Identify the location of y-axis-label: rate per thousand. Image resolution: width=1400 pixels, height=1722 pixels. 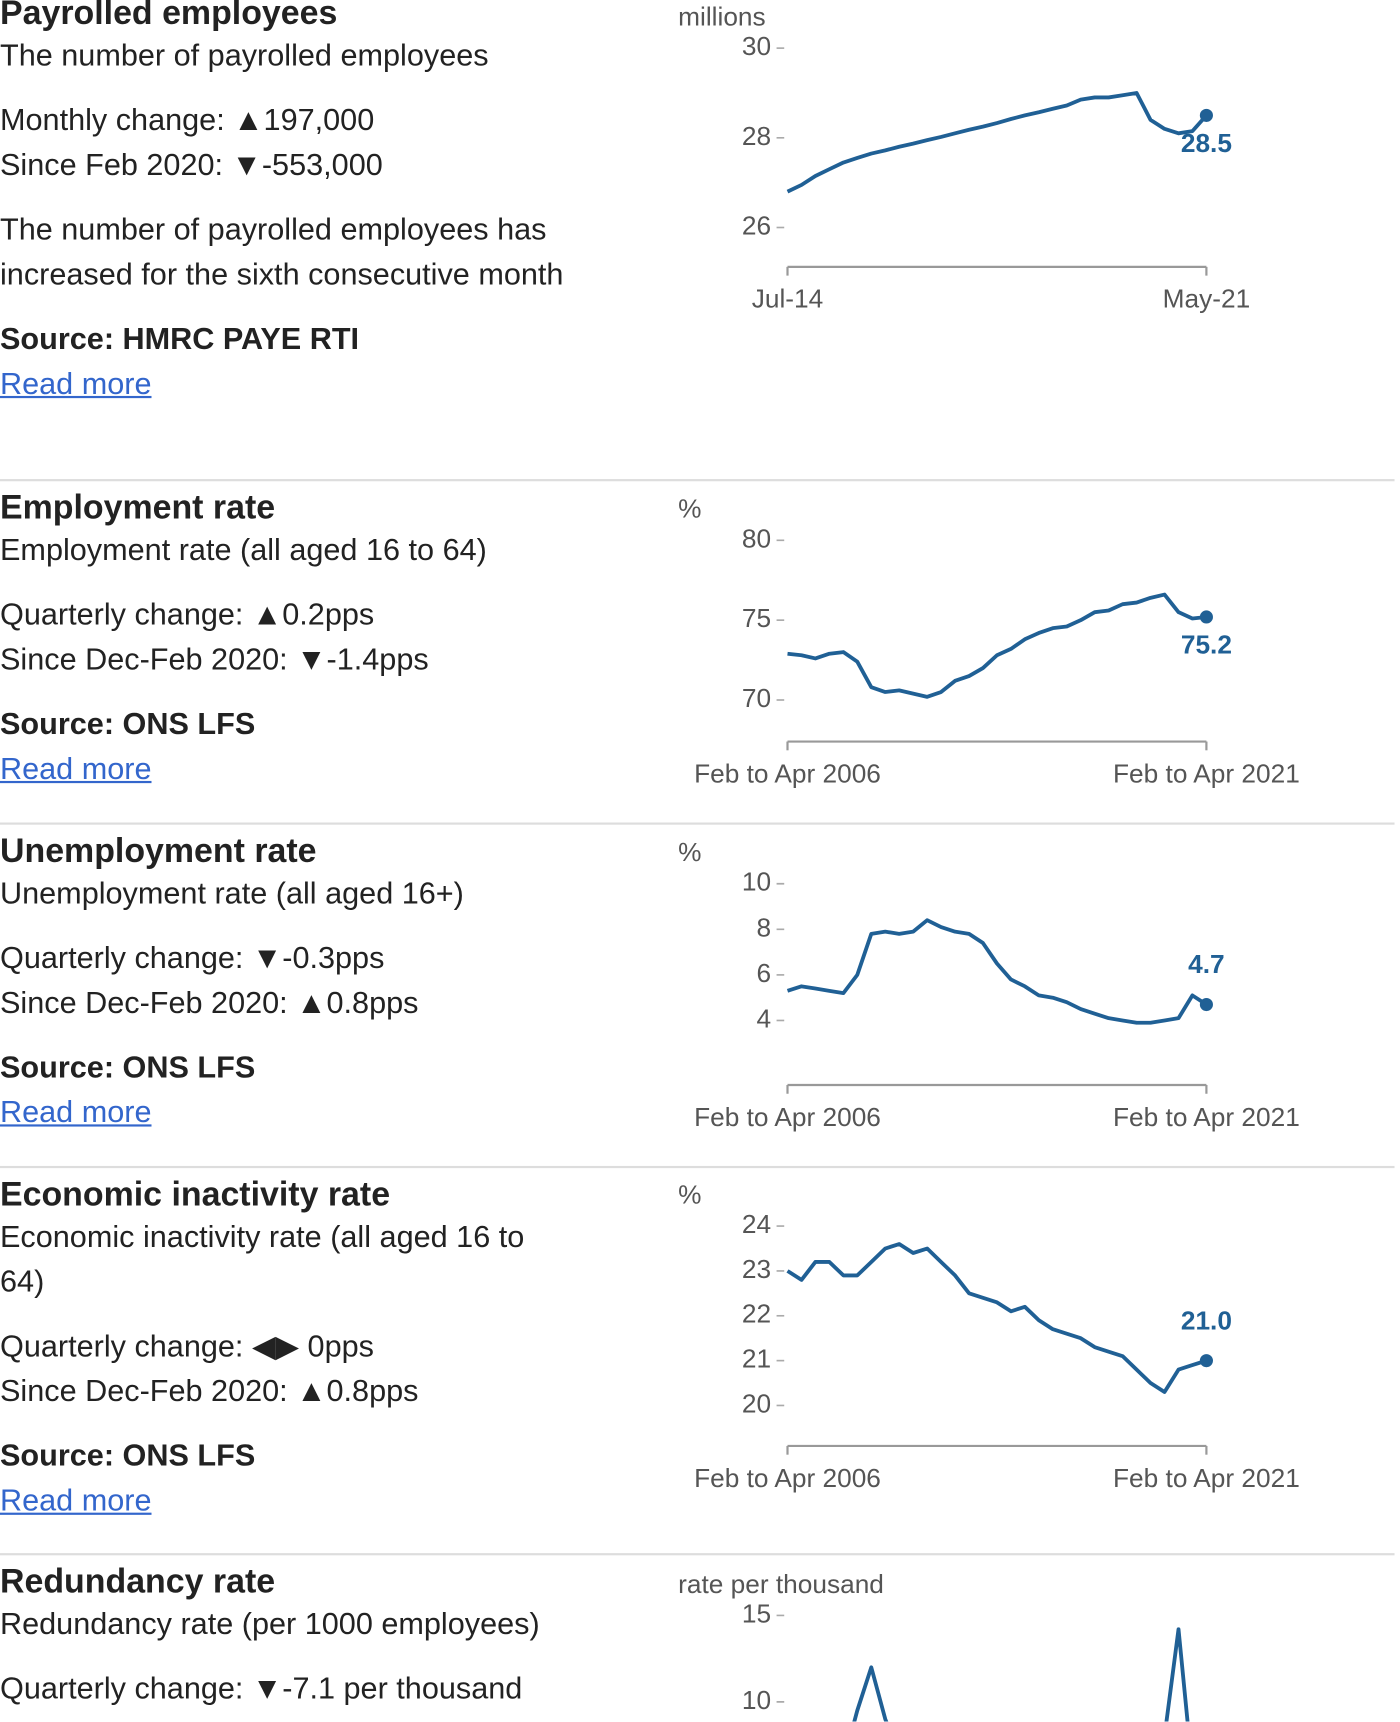
(781, 1584).